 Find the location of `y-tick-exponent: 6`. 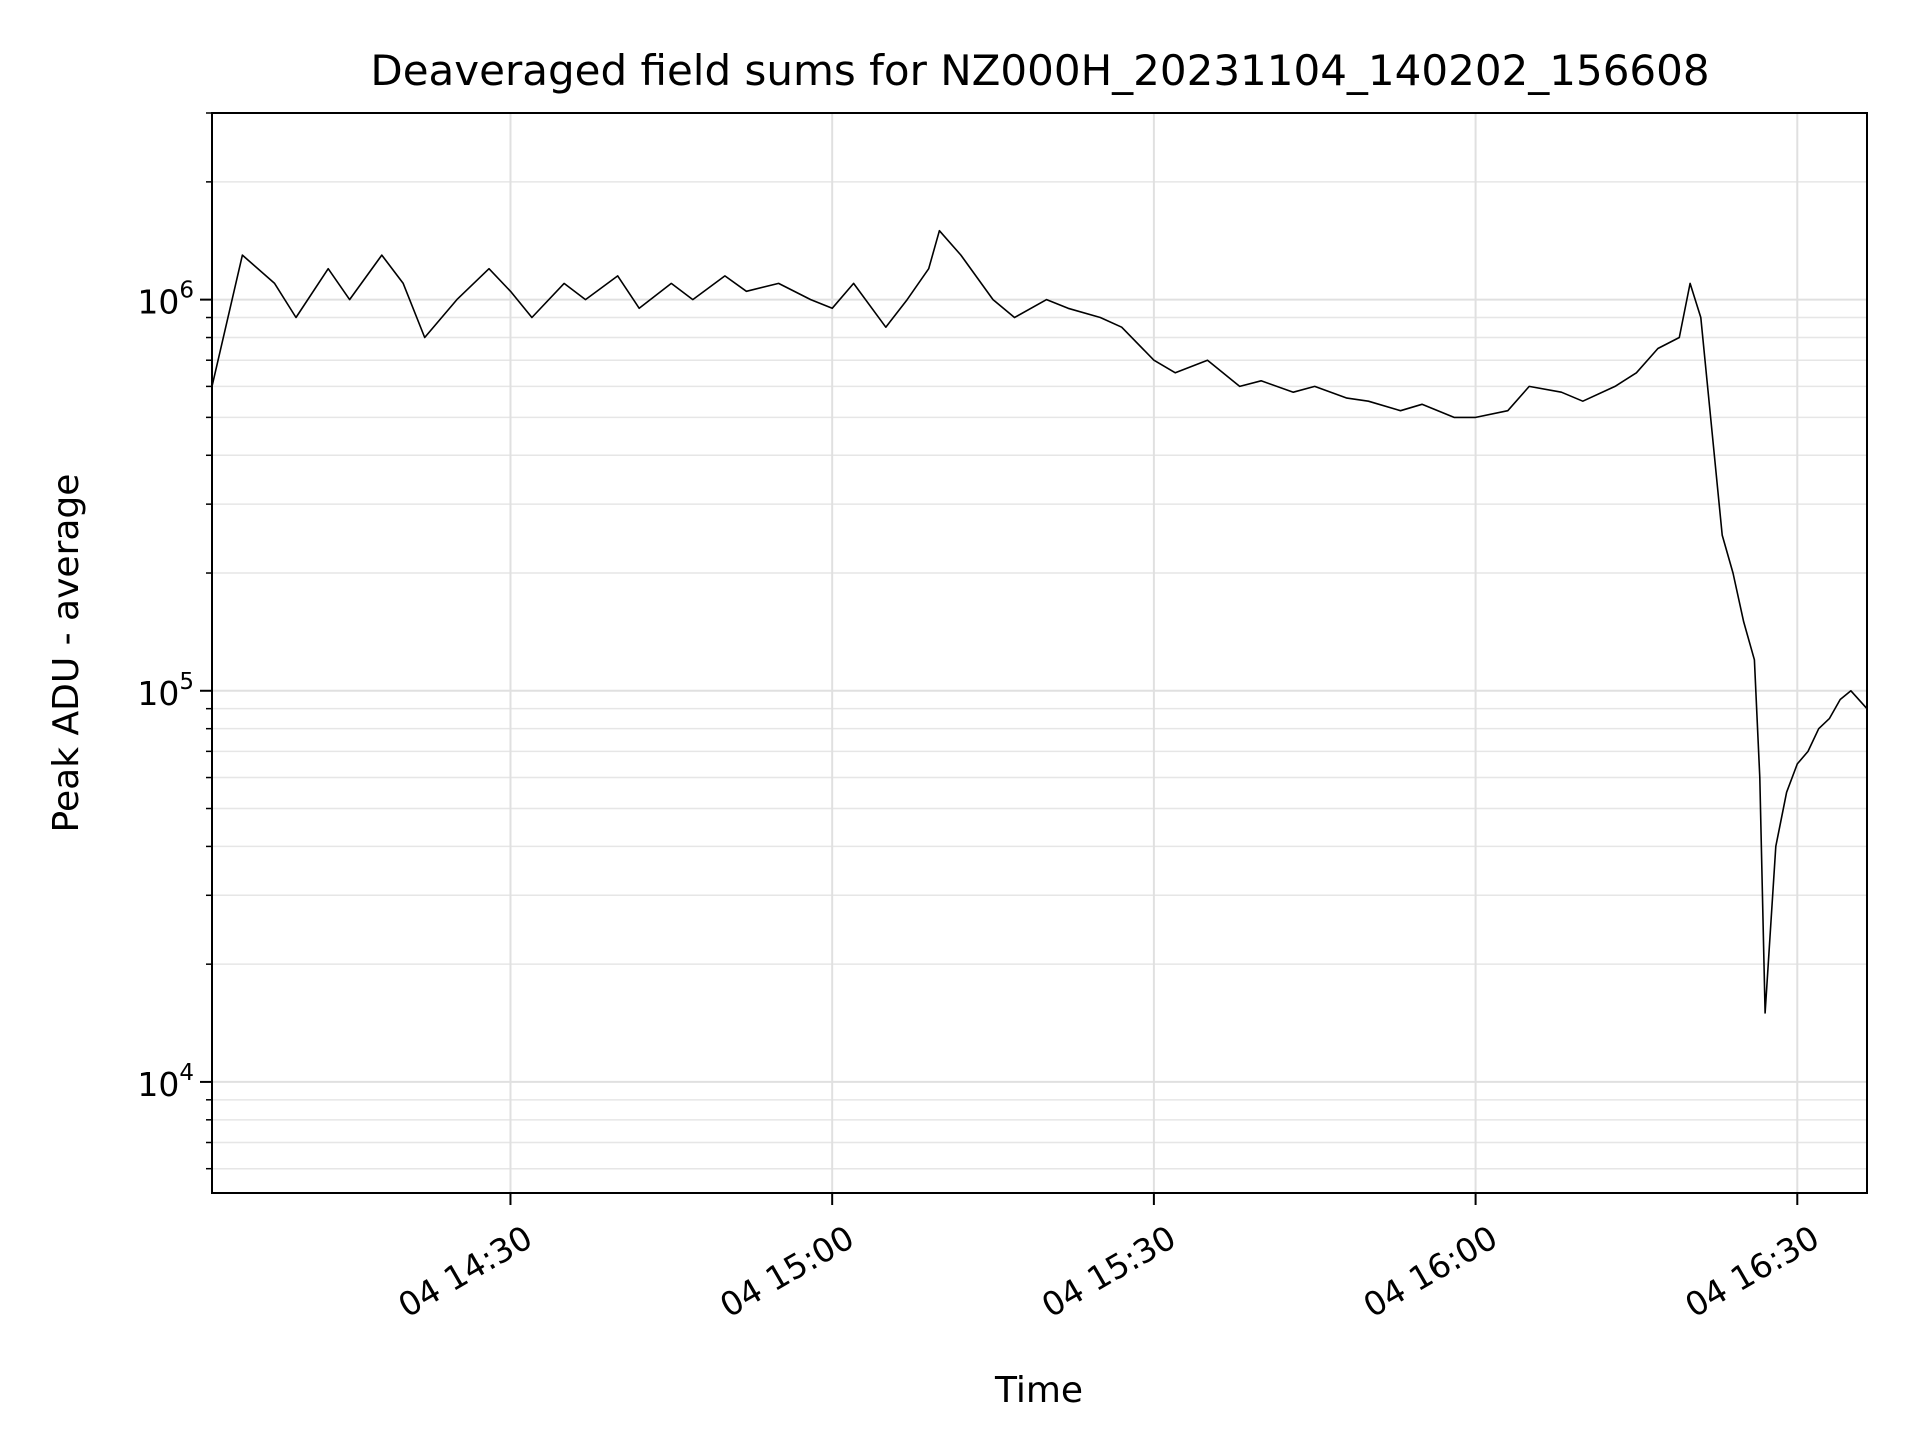

y-tick-exponent: 6 is located at coordinates (186, 291).